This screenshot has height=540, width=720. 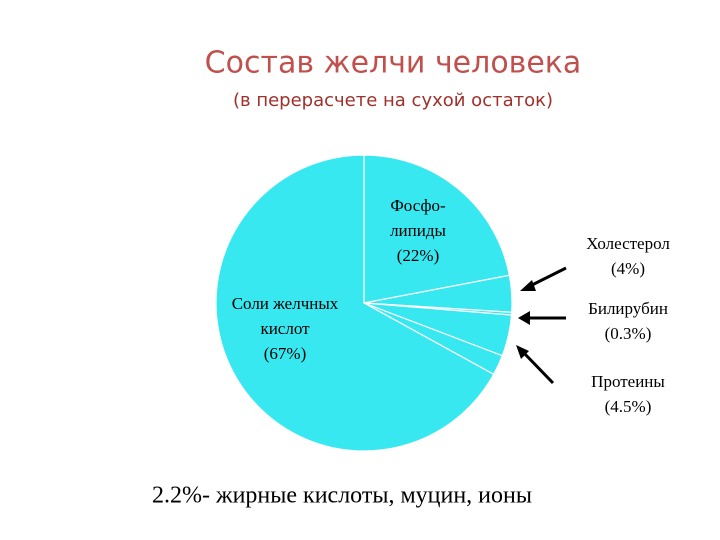 What do you see at coordinates (418, 205) in the screenshot?
I see `slice-label: Фосфо-` at bounding box center [418, 205].